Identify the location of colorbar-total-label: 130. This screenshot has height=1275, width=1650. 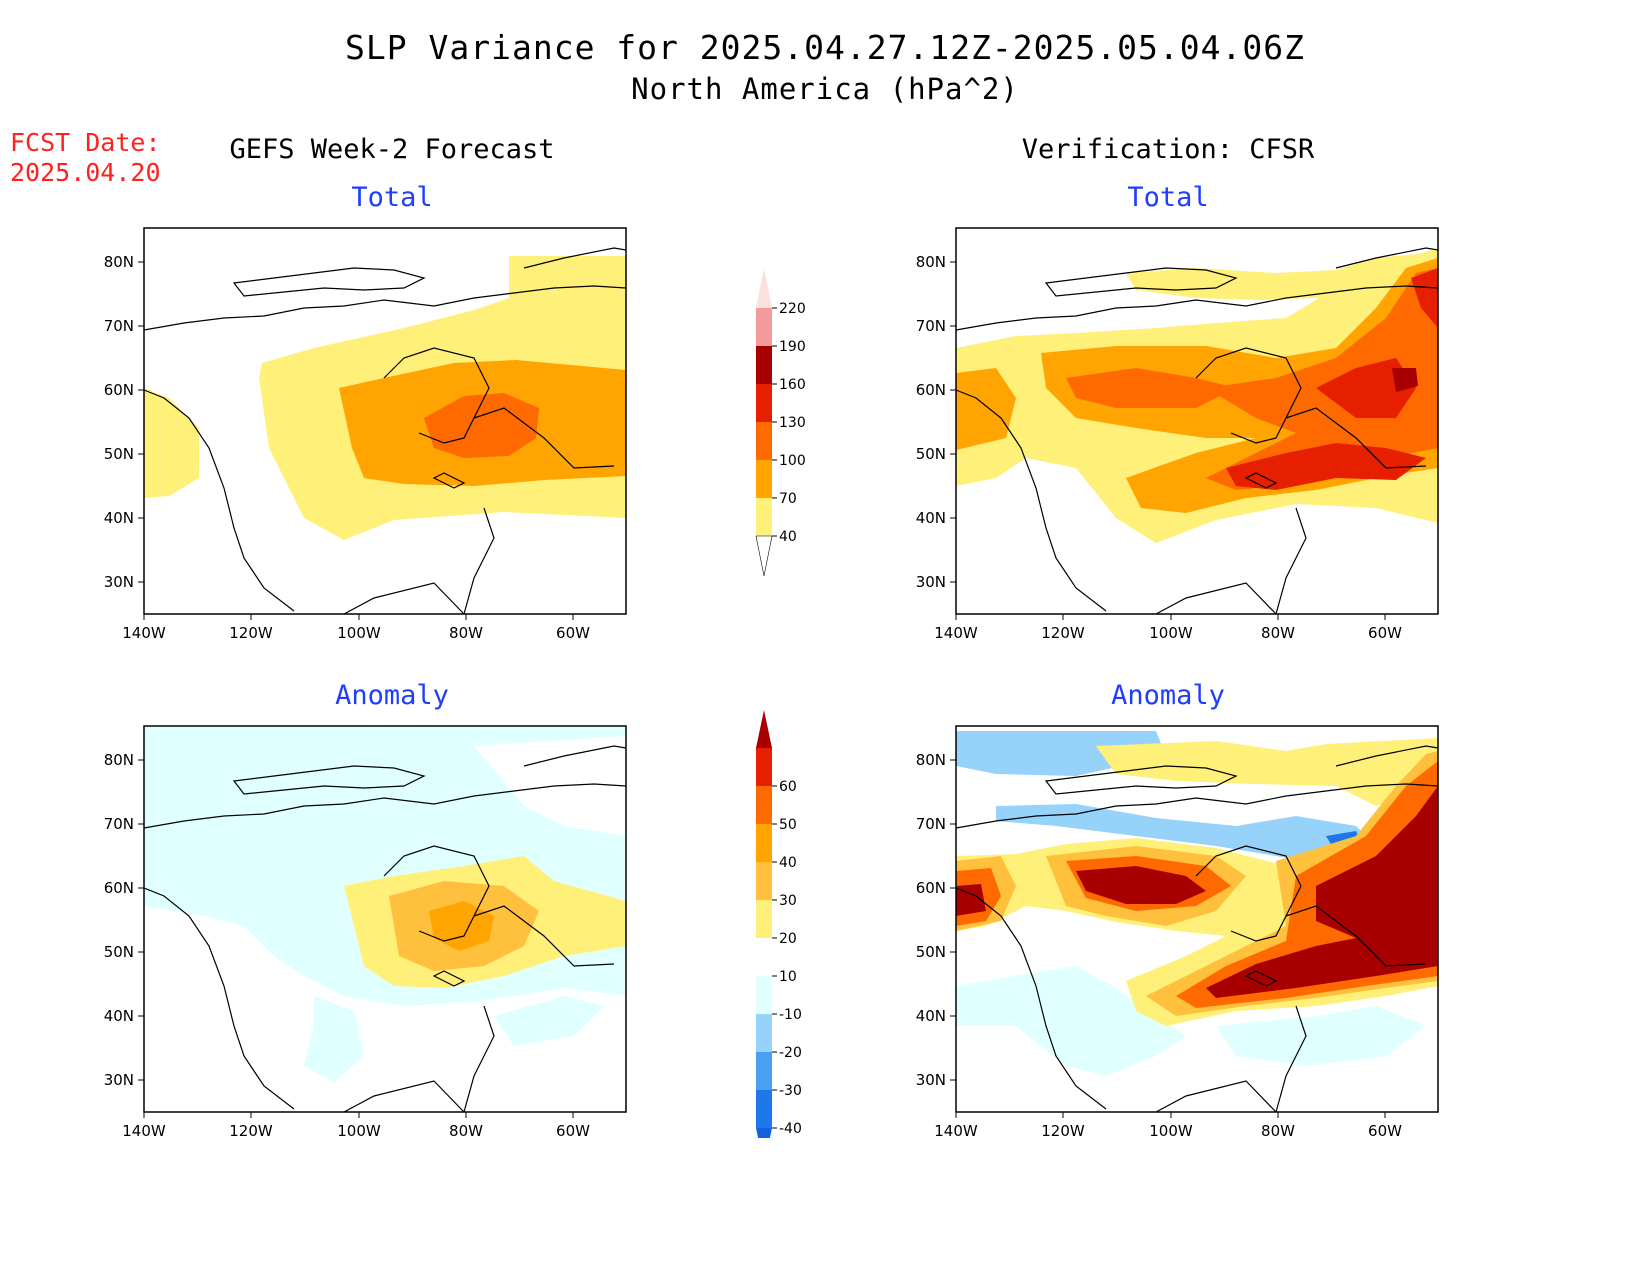
(792, 423).